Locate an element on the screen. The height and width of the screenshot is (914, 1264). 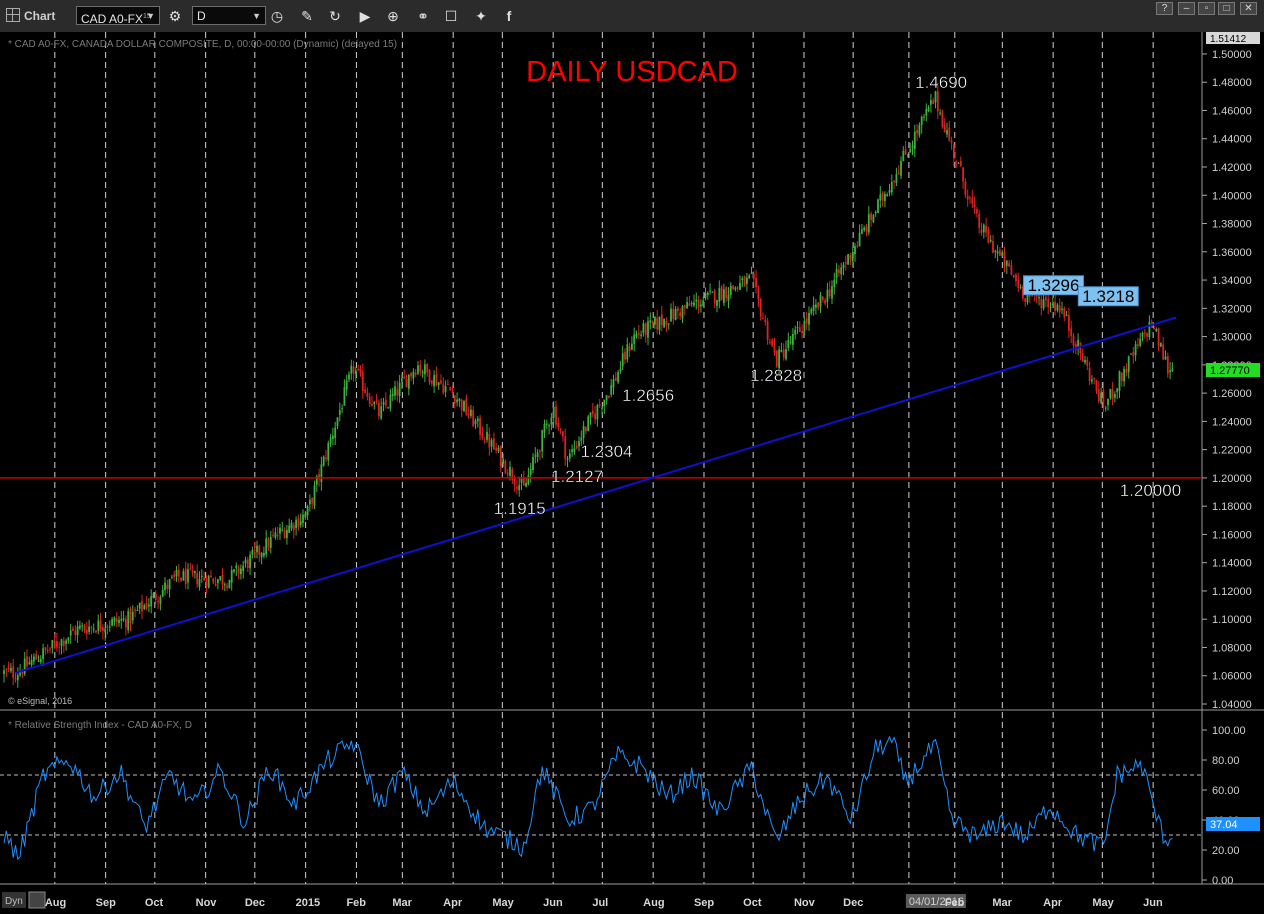
comment-icon: ☐ is located at coordinates (451, 16).